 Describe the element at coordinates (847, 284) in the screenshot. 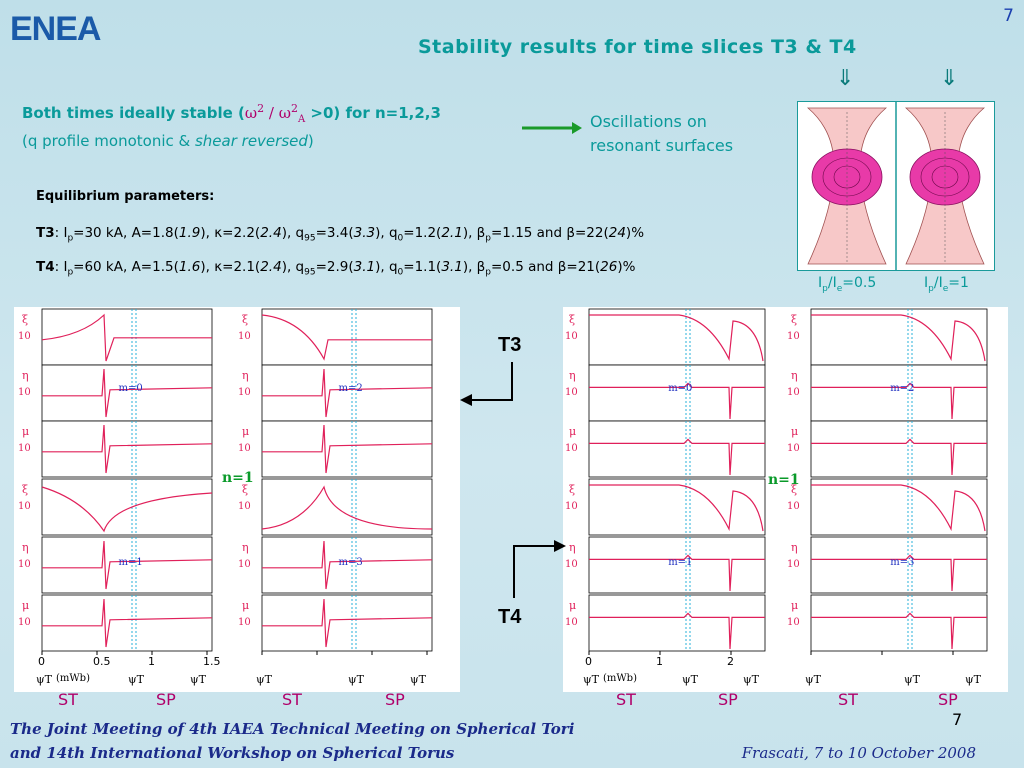

I see `flux-label-t3: Ip/Ie=0.5` at that location.